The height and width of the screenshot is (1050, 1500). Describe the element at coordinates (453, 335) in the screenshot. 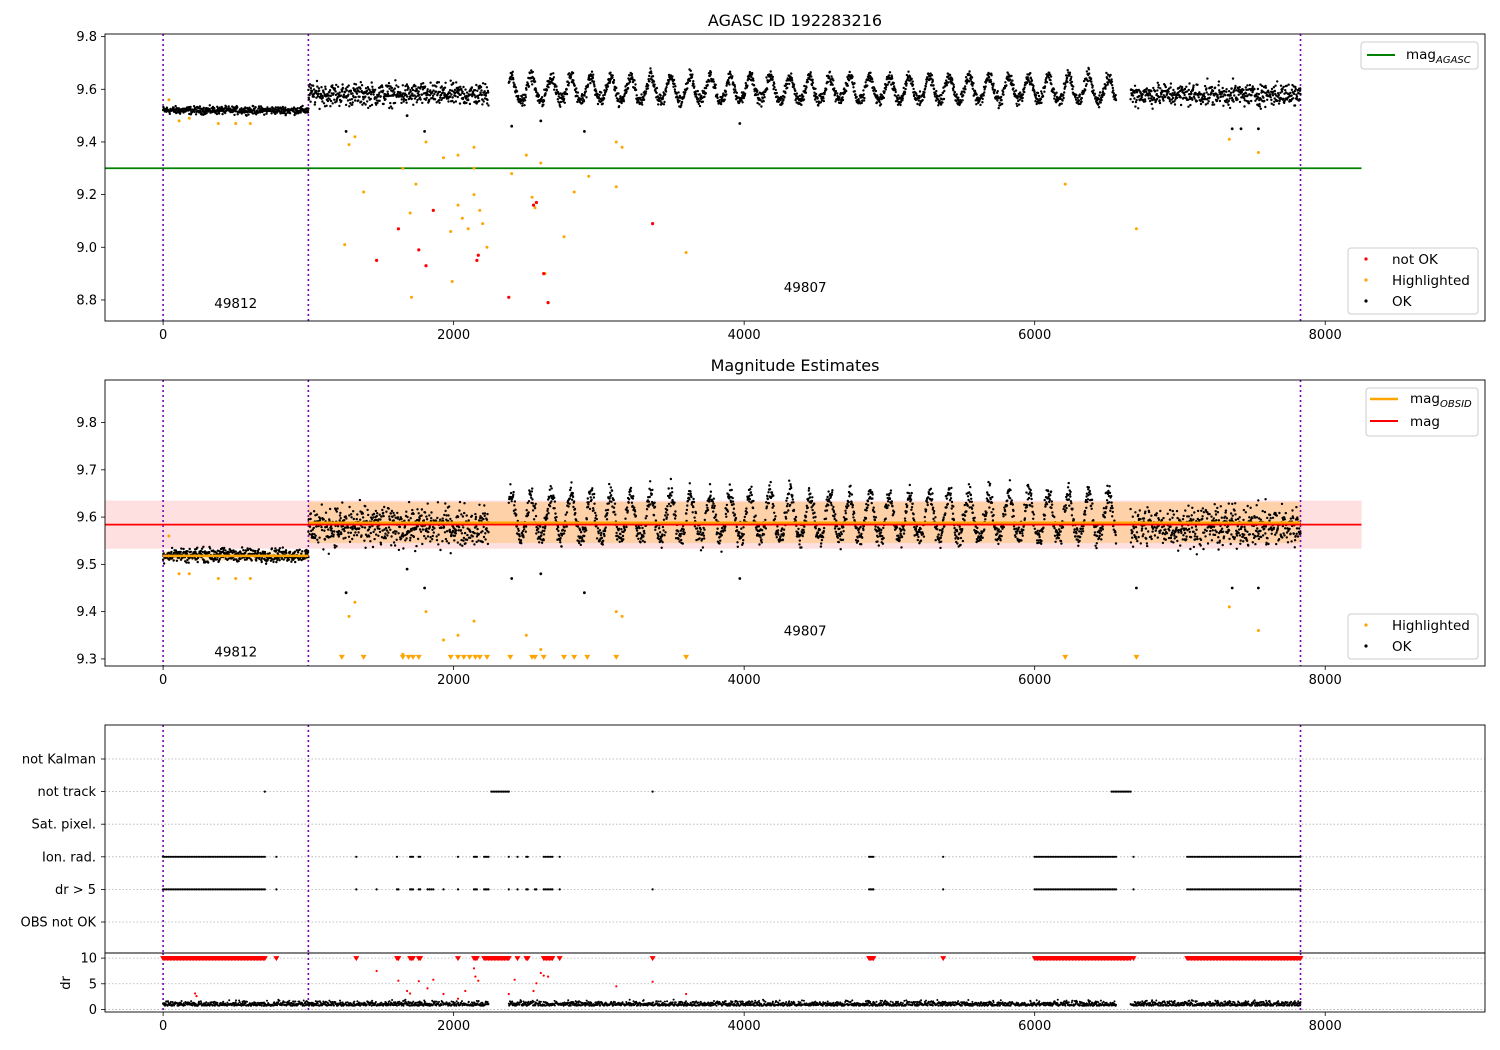

I see `agasc-xtick-label: 2000` at that location.